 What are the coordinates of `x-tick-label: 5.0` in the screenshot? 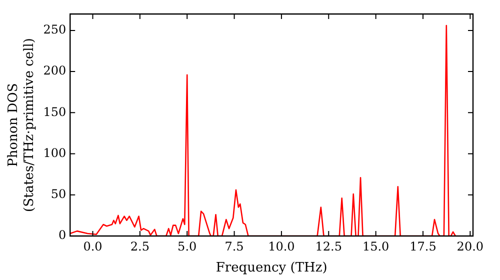 It's located at (187, 246).